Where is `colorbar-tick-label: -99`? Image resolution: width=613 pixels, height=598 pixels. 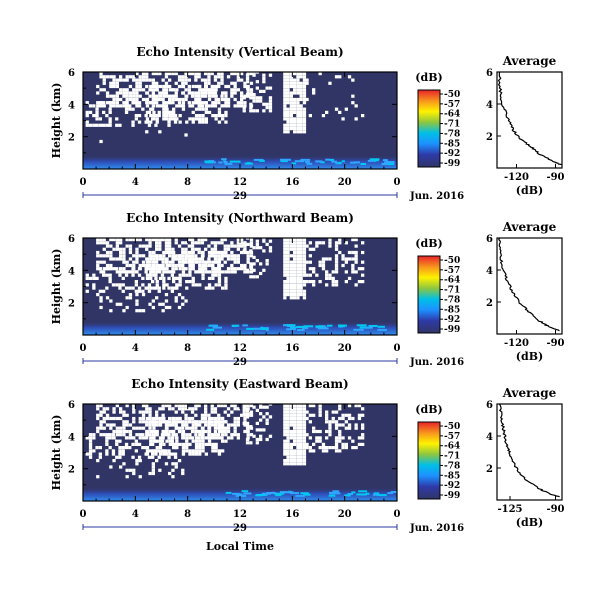
colorbar-tick-label: -99 is located at coordinates (452, 496).